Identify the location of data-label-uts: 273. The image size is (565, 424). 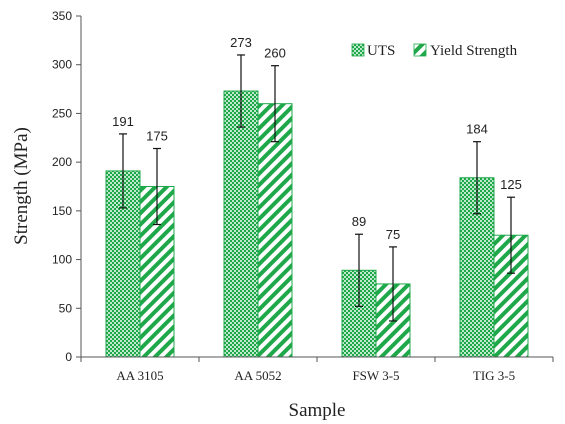
(241, 42).